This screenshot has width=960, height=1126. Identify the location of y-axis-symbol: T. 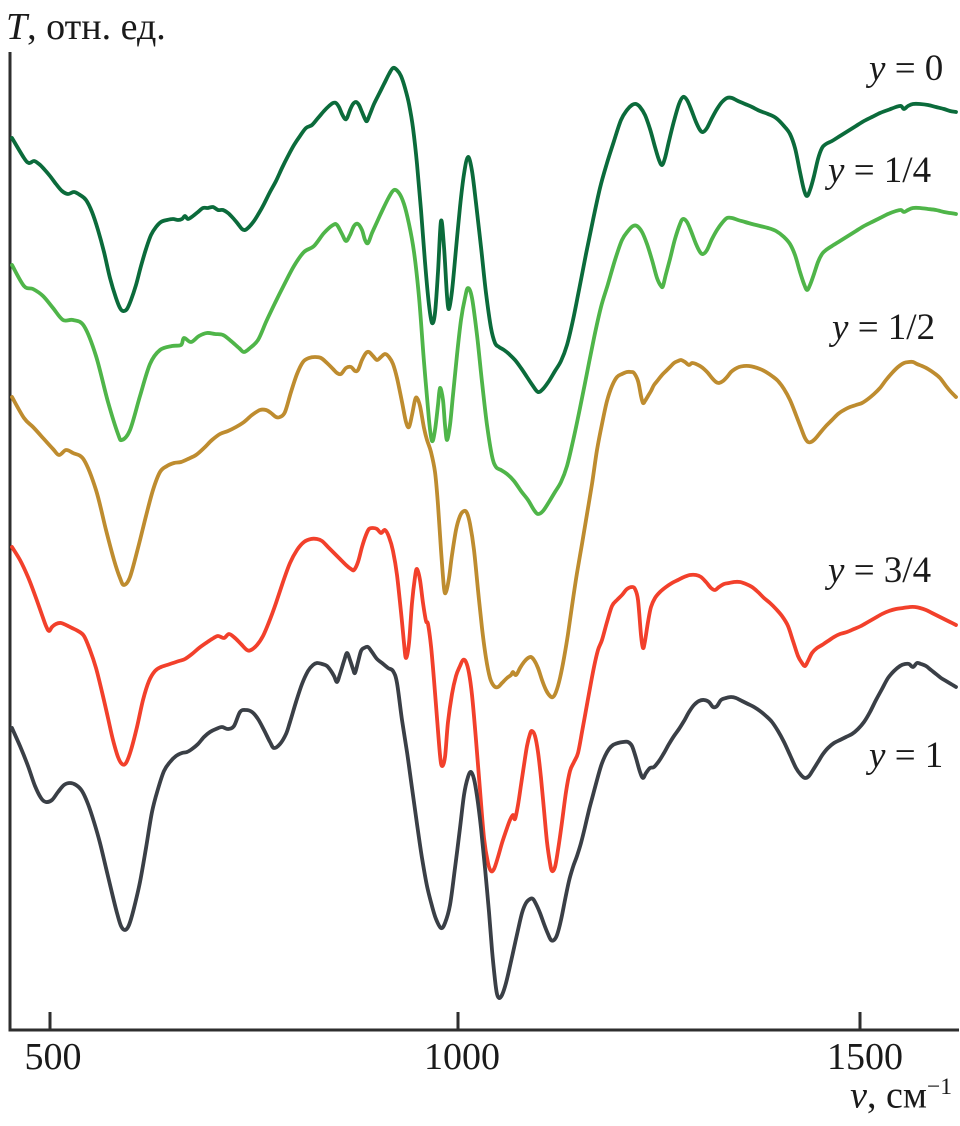
(17, 27).